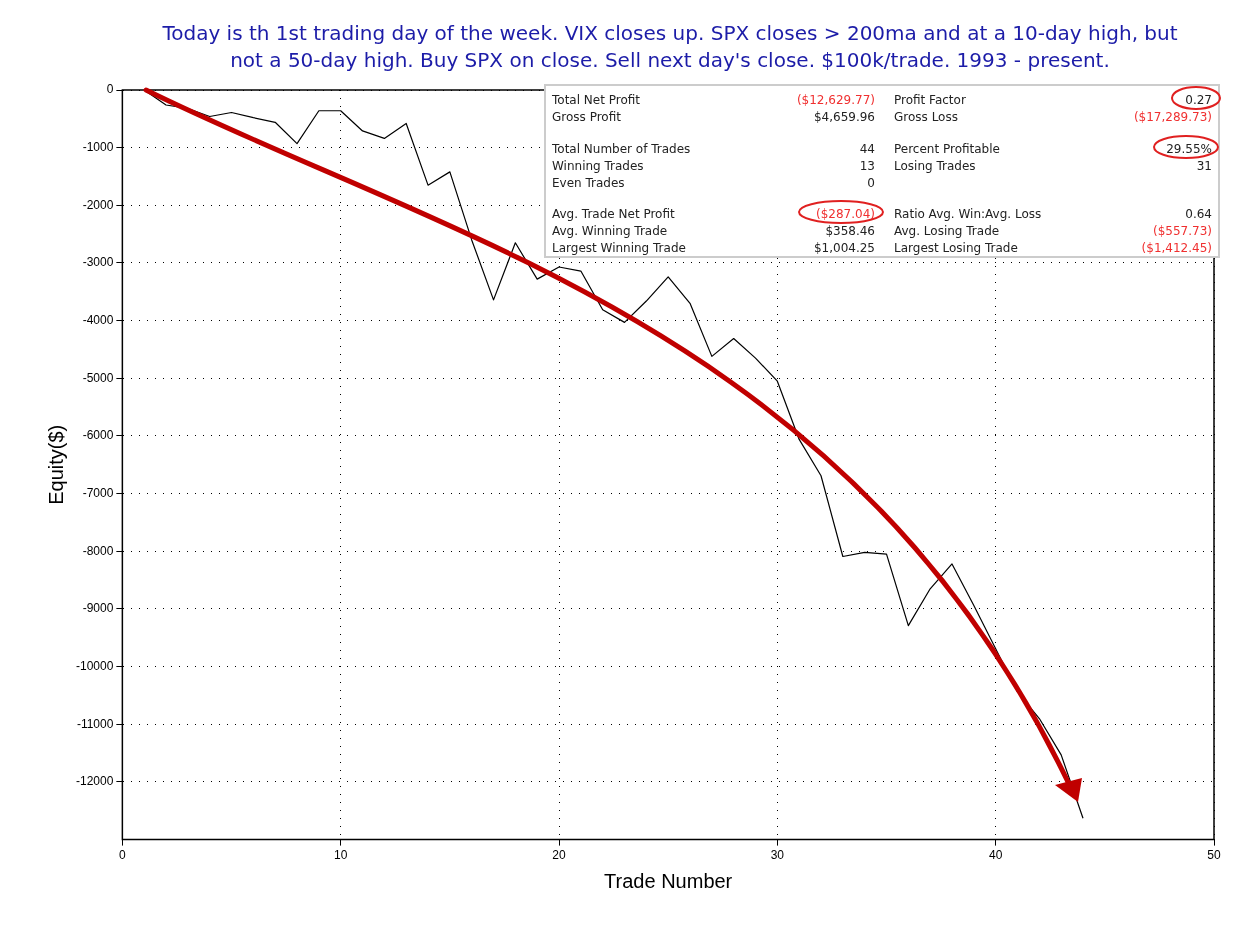 This screenshot has width=1244, height=937. What do you see at coordinates (586, 117) in the screenshot?
I see `annotation: Gross Profit` at bounding box center [586, 117].